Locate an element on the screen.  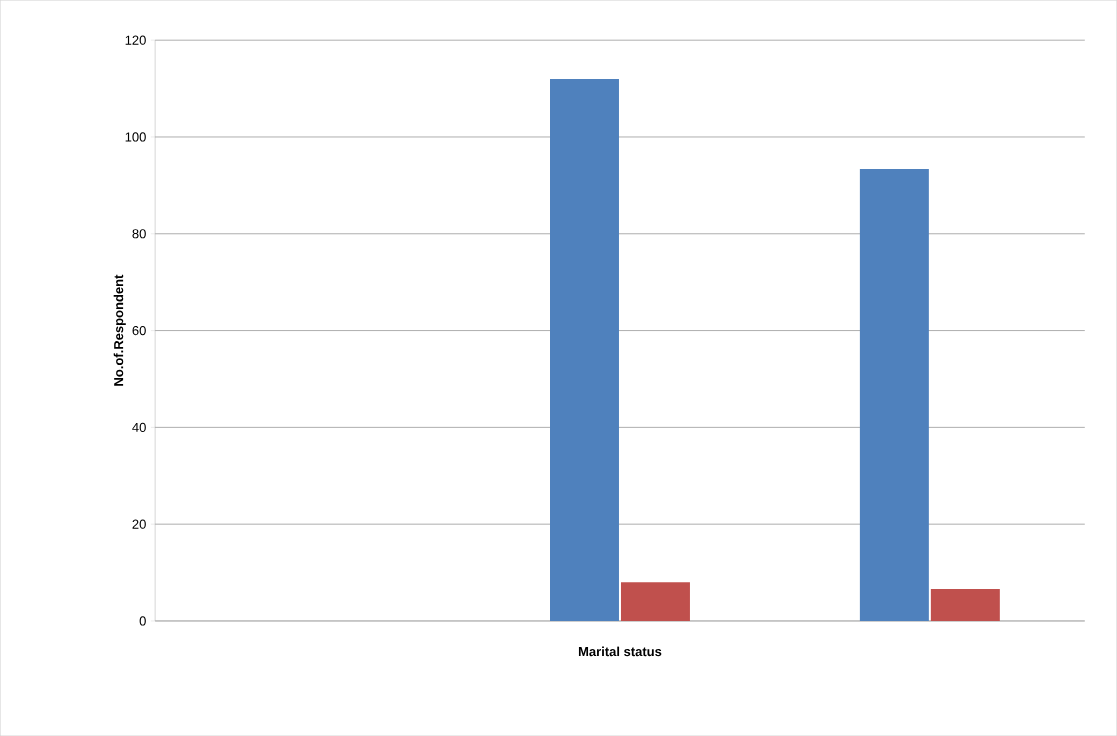
y-tick-label: 80 is located at coordinates (139, 234).